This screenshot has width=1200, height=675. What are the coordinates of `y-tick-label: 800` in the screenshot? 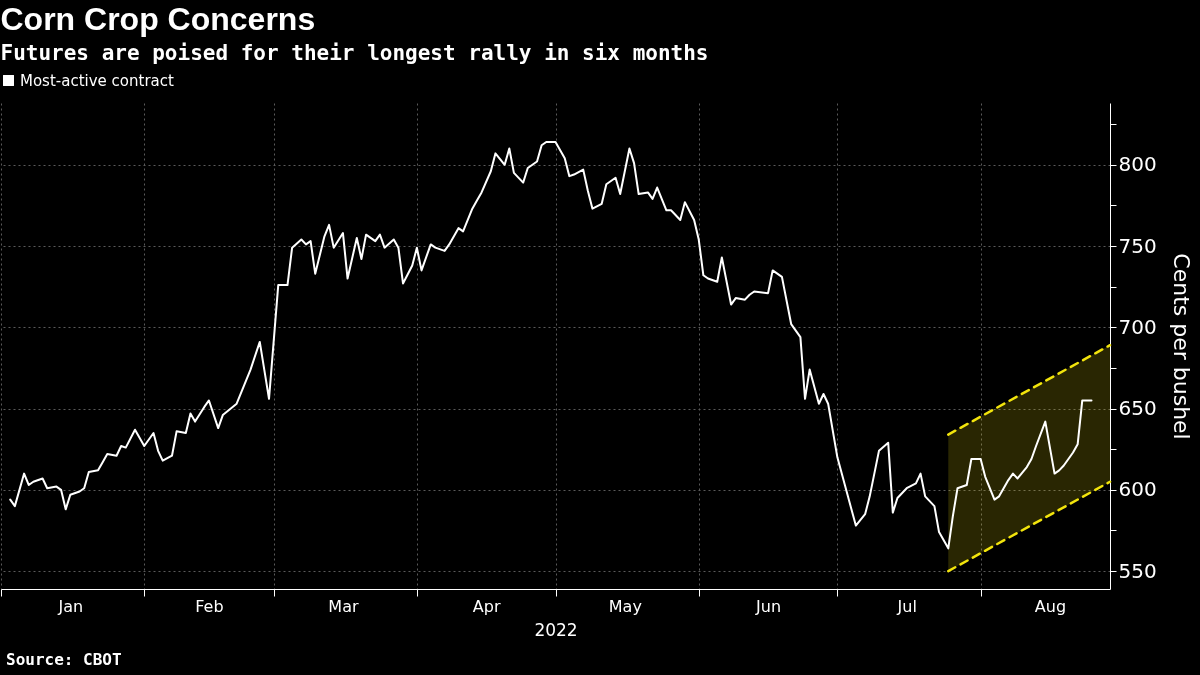 It's located at (1137, 164).